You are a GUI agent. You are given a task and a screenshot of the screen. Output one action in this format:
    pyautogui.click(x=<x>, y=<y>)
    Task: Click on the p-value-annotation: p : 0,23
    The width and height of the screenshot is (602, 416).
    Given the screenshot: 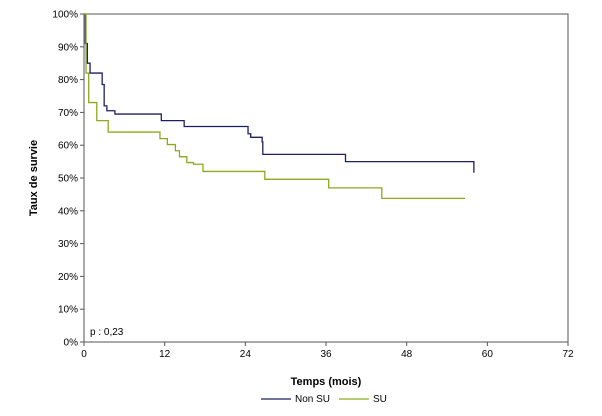 What is the action you would take?
    pyautogui.click(x=107, y=332)
    